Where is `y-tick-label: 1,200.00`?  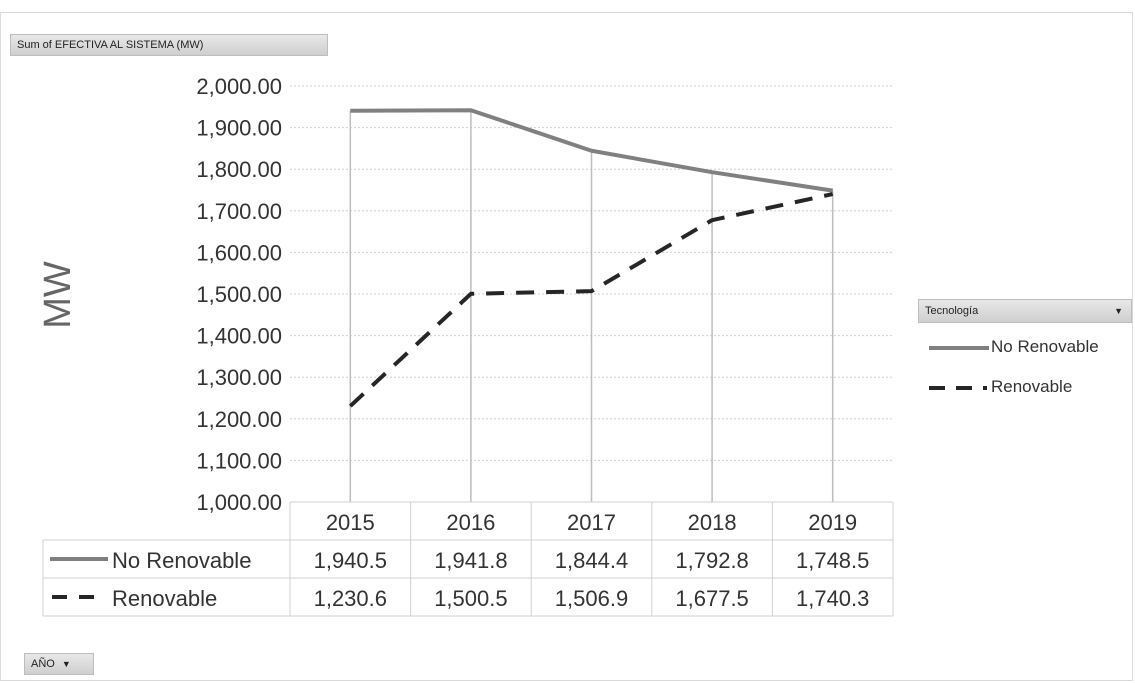
y-tick-label: 1,200.00 is located at coordinates (239, 419).